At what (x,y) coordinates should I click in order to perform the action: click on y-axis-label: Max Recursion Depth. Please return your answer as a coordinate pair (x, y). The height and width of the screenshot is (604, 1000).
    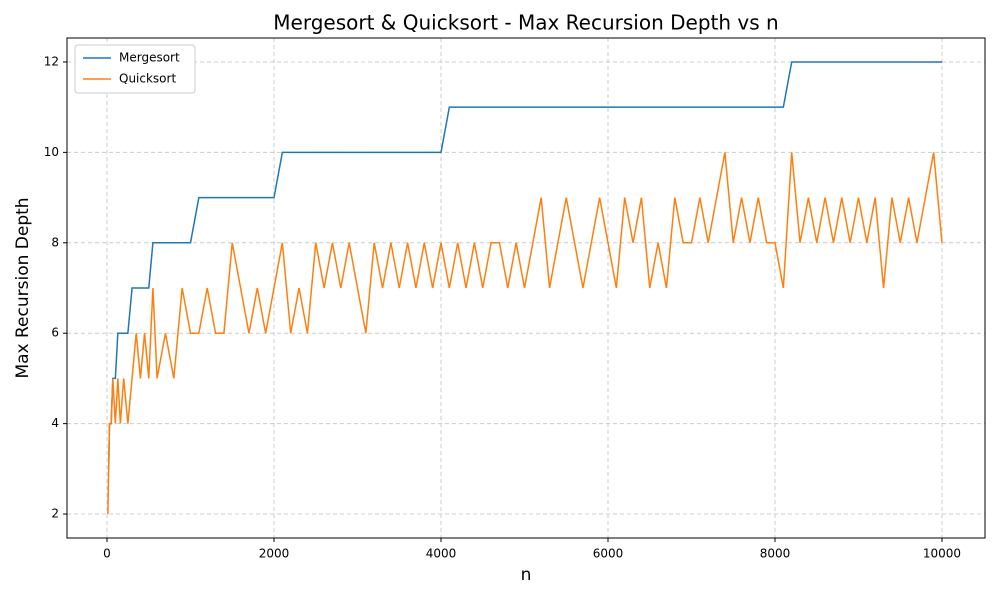
    Looking at the image, I should click on (23, 287).